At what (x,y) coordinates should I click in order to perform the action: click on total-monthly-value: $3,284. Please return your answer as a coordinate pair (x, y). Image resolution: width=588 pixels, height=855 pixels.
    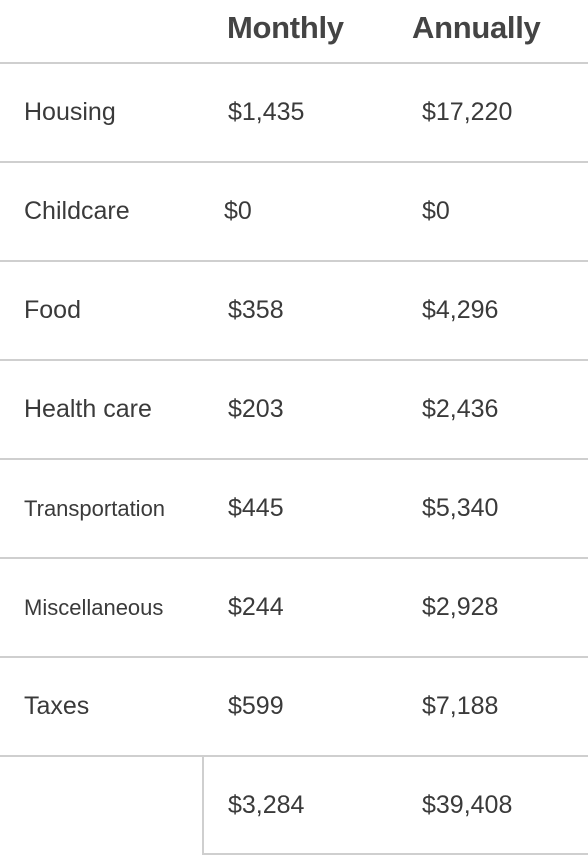
    Looking at the image, I should click on (266, 805).